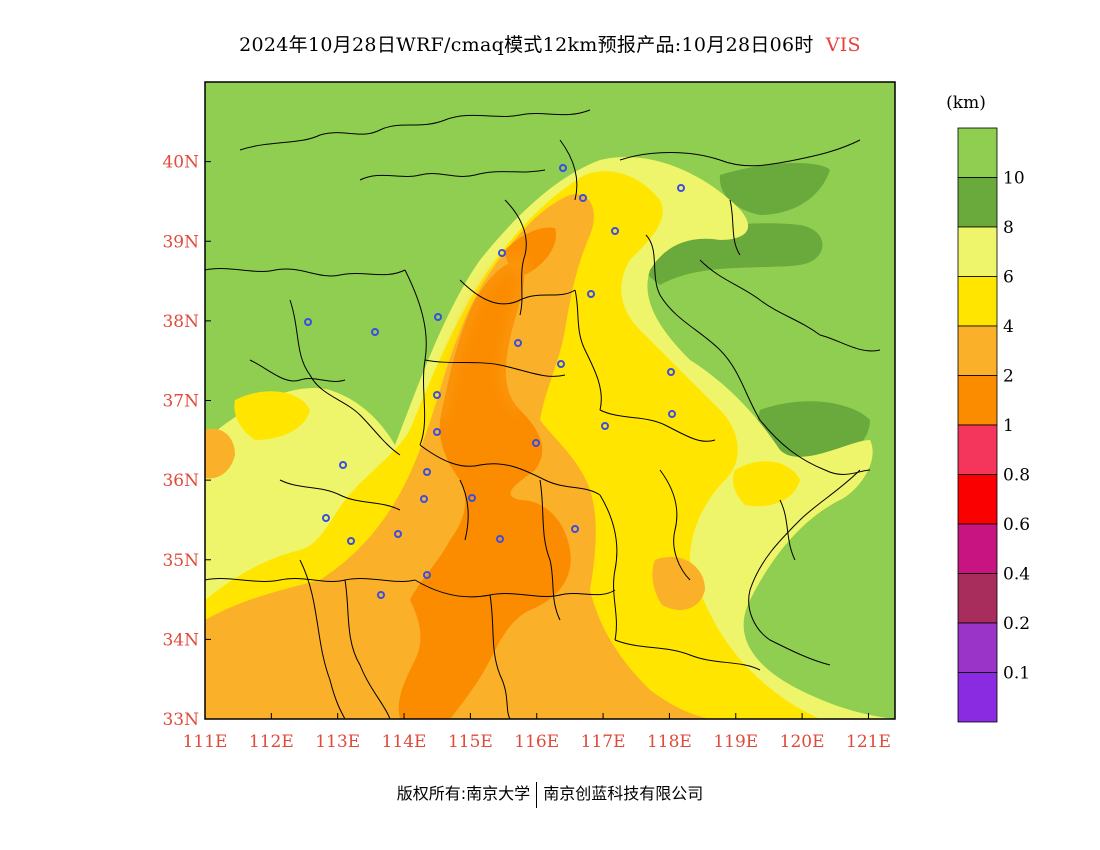  I want to click on lon-tick-label: 114E, so click(404, 742).